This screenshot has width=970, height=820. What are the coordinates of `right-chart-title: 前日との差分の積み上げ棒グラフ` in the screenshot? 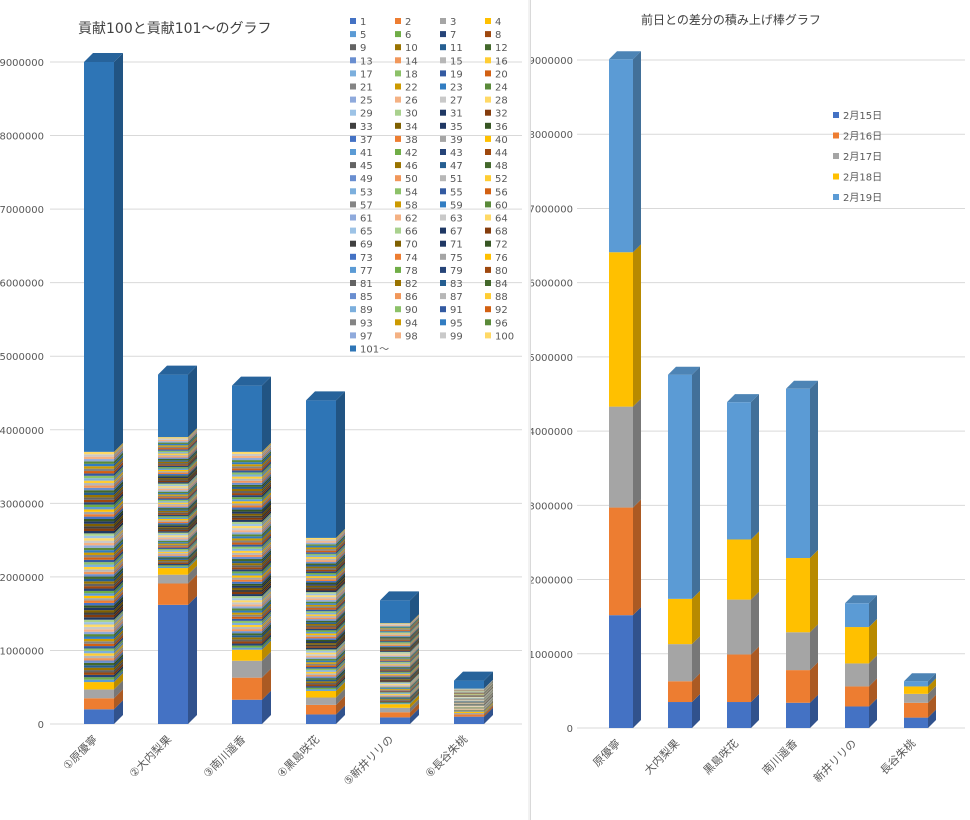 It's located at (731, 20).